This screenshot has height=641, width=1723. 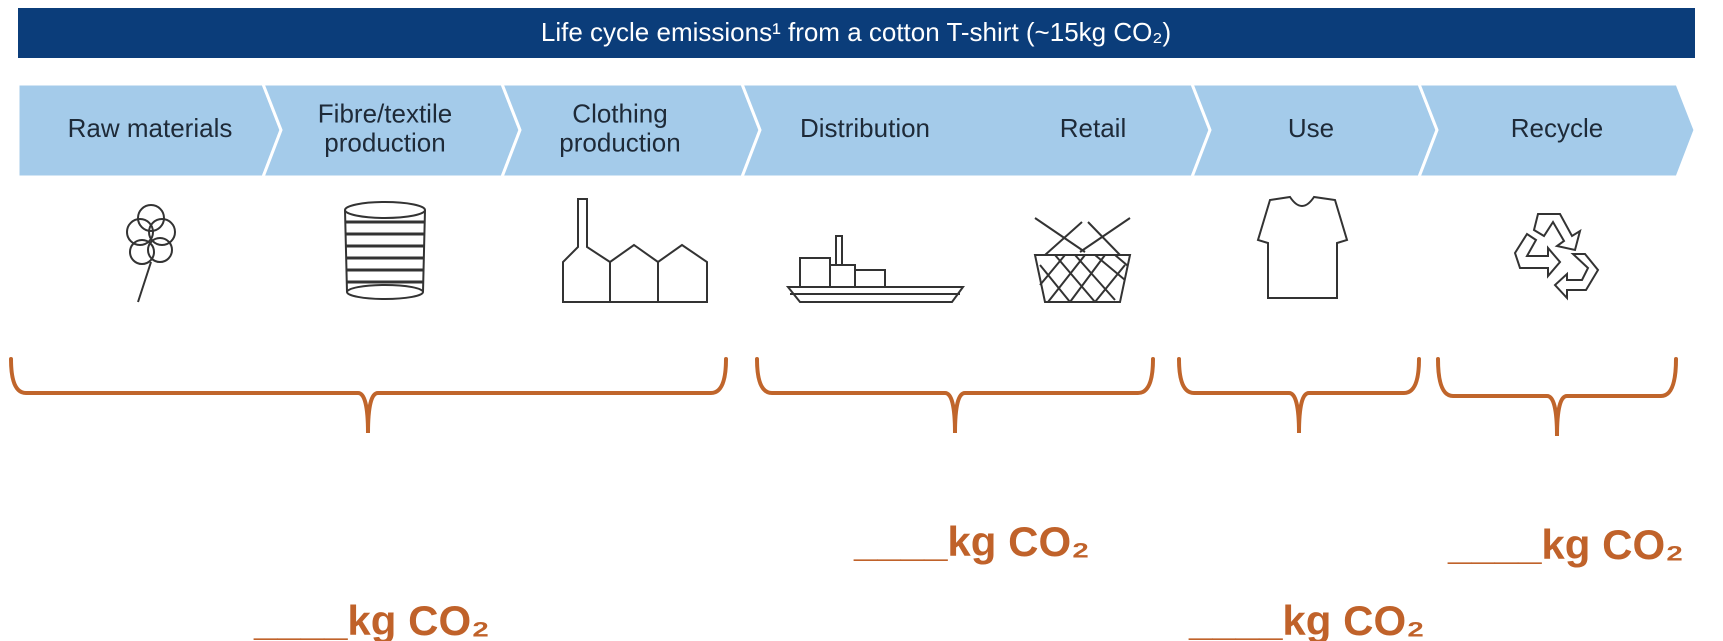 I want to click on basket-icon, so click(x=1082, y=260).